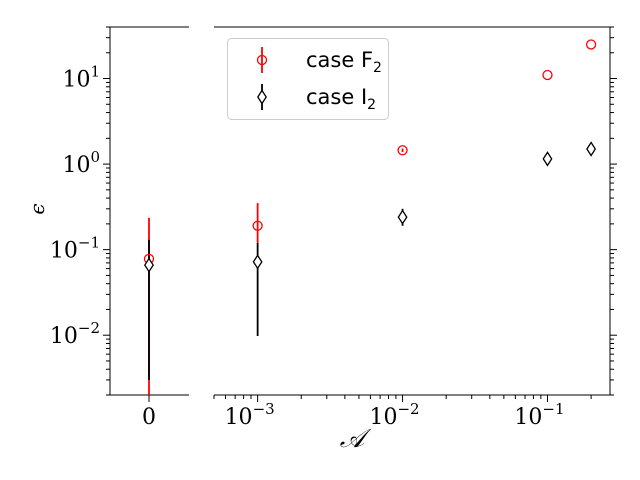 The height and width of the screenshot is (480, 640). Describe the element at coordinates (394, 415) in the screenshot. I see `x-tick-label: 10⁻²` at that location.